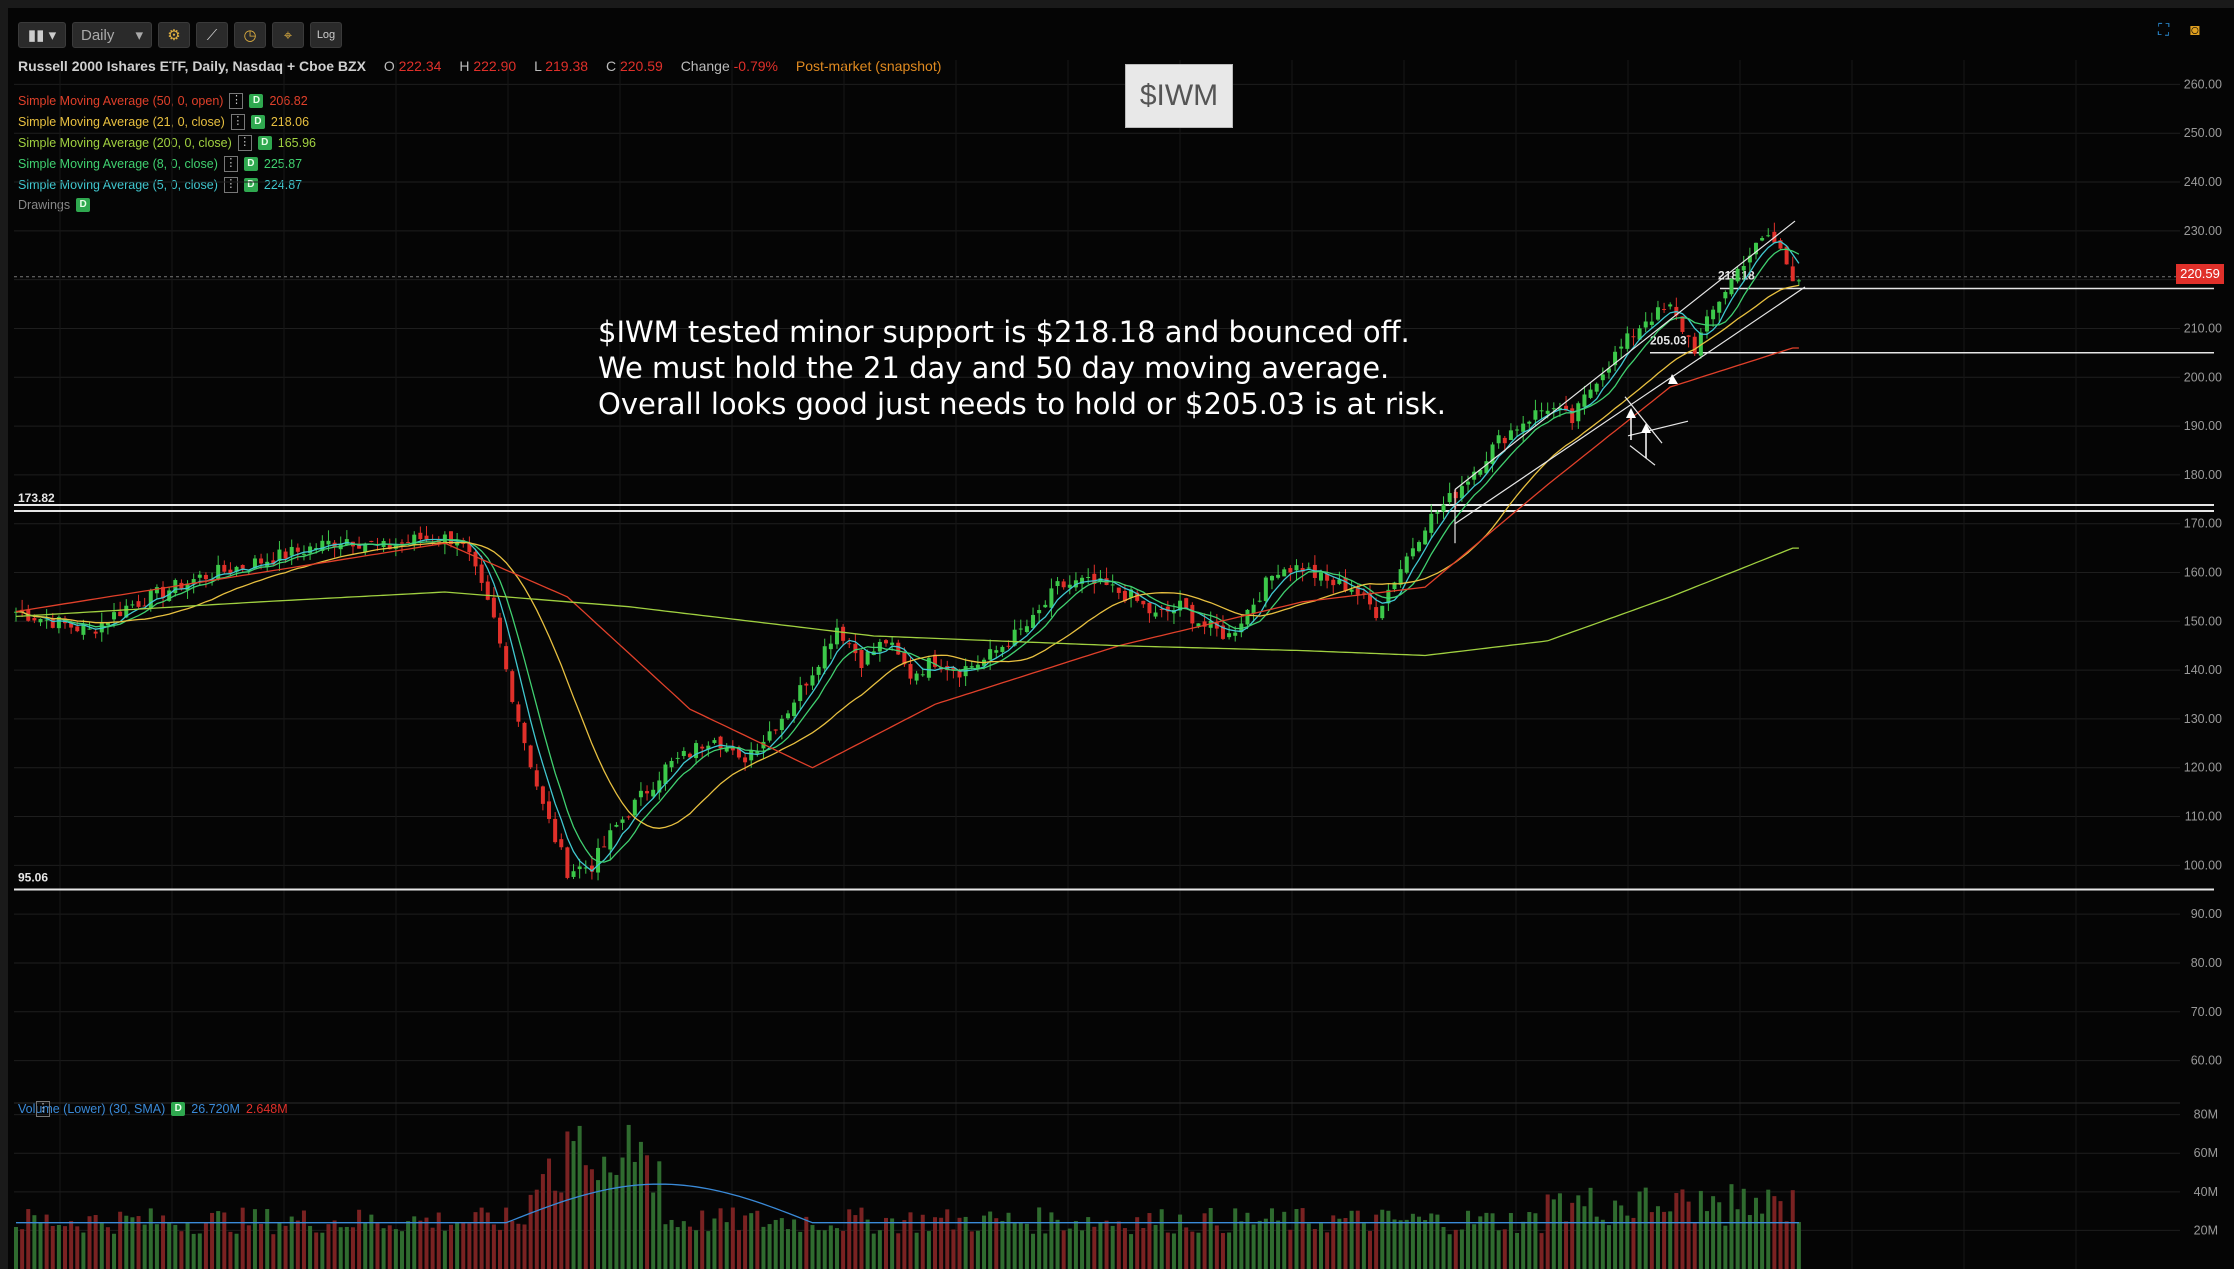  Describe the element at coordinates (2164, 30) in the screenshot. I see `expand-icon: ⛶` at that location.